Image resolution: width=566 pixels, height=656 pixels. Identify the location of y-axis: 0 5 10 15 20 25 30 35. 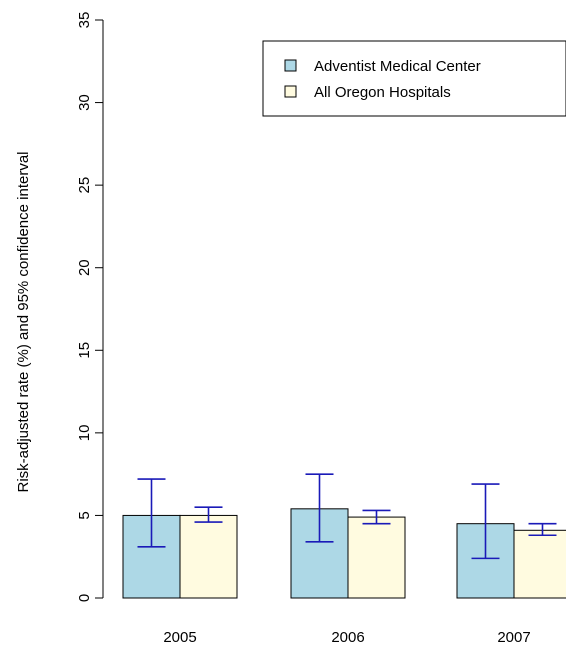
(90, 307).